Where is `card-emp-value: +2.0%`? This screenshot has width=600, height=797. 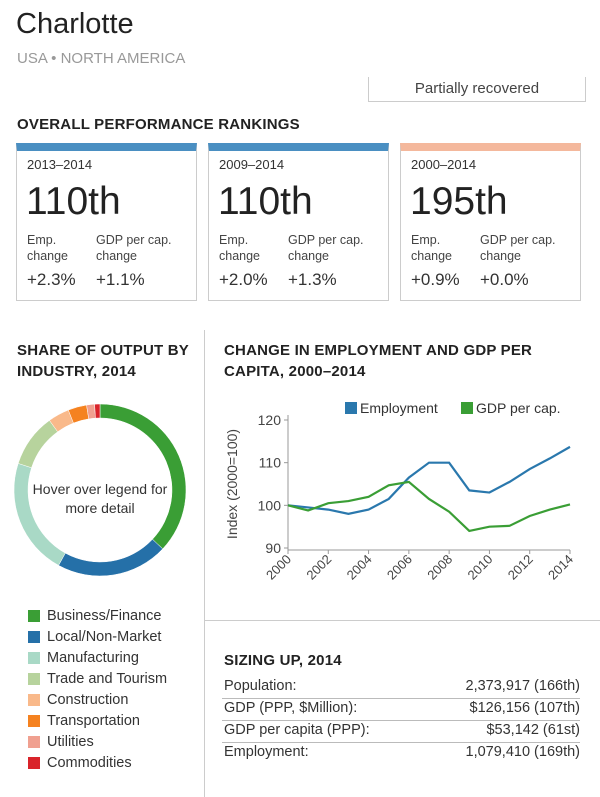 card-emp-value: +2.0% is located at coordinates (243, 279).